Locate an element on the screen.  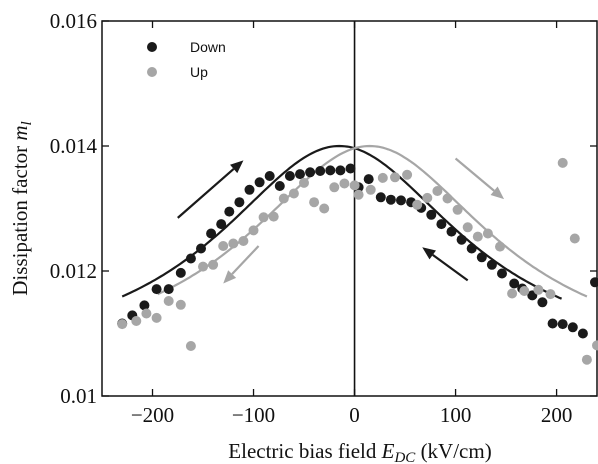
y-tick-label: 0.01 is located at coordinates (78, 396).